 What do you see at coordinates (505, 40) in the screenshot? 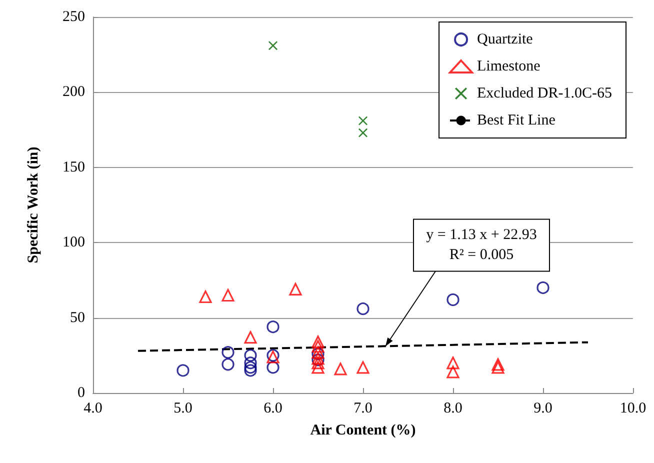
I see `legend-label: Quartzite` at bounding box center [505, 40].